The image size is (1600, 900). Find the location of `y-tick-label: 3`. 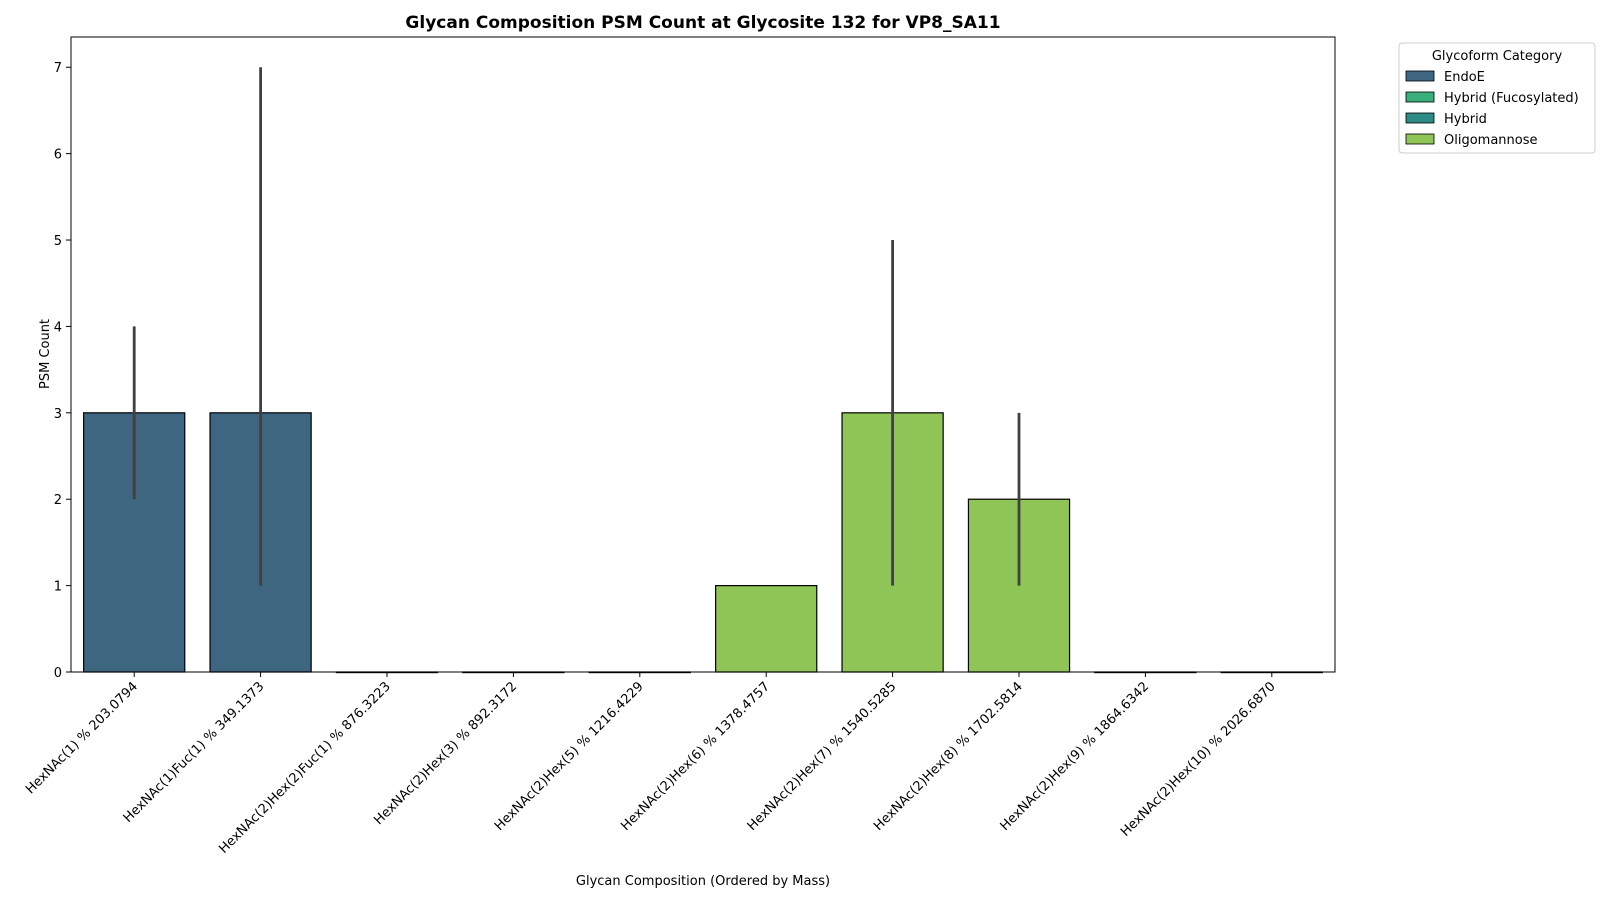

y-tick-label: 3 is located at coordinates (58, 414).